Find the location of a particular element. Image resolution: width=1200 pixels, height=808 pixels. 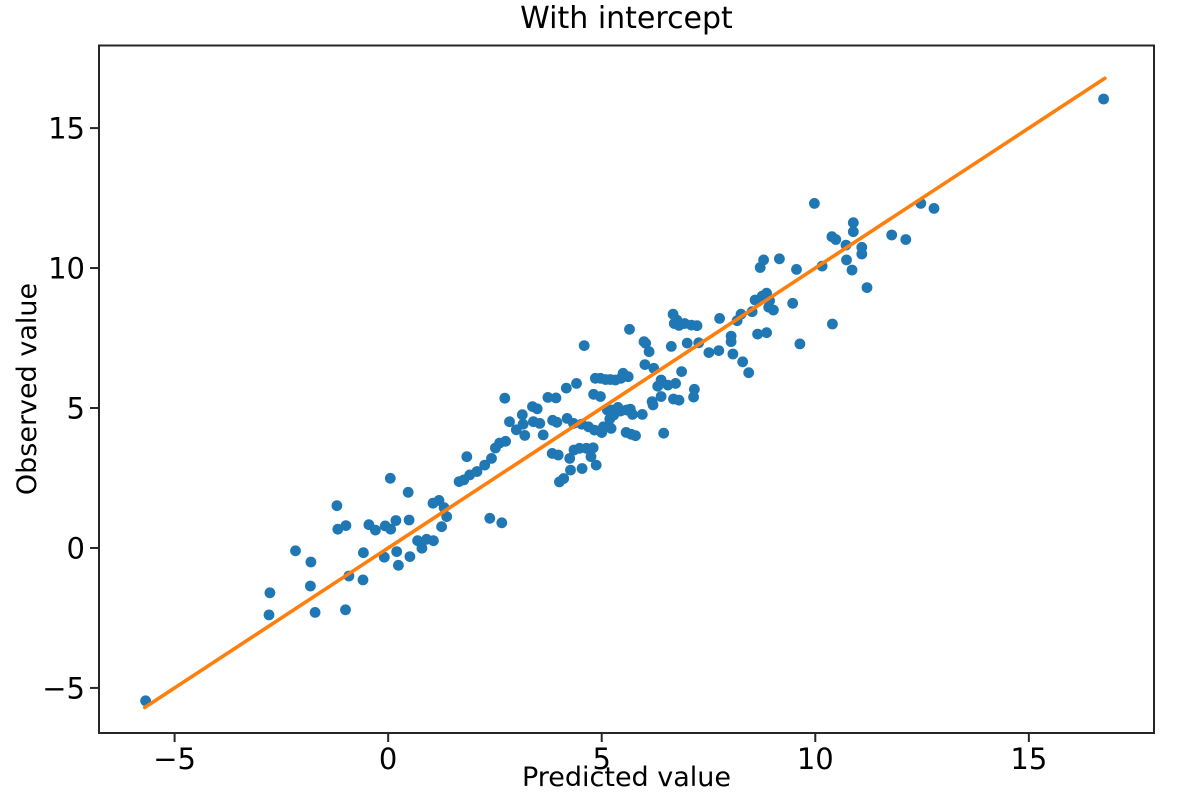

y-tick-label: 15 is located at coordinates (66, 129).